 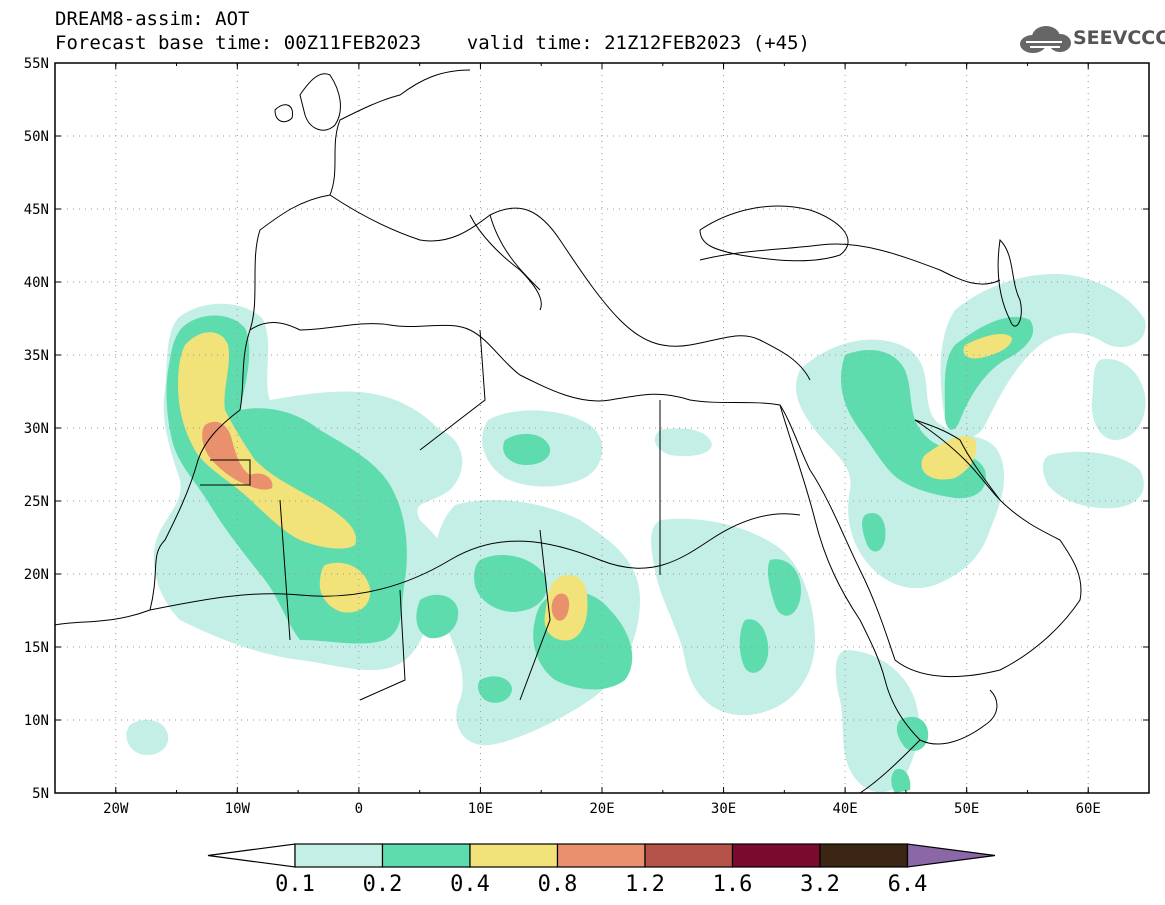 What do you see at coordinates (116, 809) in the screenshot?
I see `longitude-label: 20W` at bounding box center [116, 809].